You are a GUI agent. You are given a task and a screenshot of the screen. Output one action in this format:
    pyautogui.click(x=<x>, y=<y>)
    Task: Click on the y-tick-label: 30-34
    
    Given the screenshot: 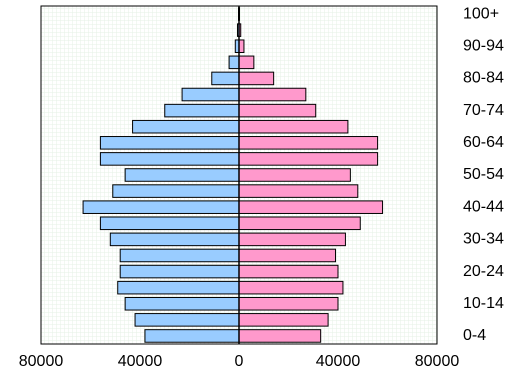 What is the action you would take?
    pyautogui.click(x=483, y=239)
    